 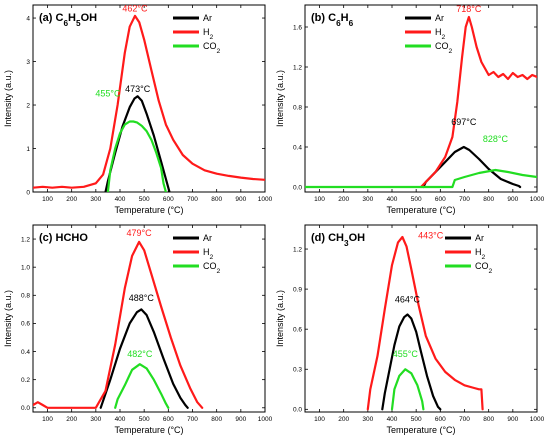 What do you see at coordinates (297, 329) in the screenshot?
I see `y-tick-label: 0.6` at bounding box center [297, 329].